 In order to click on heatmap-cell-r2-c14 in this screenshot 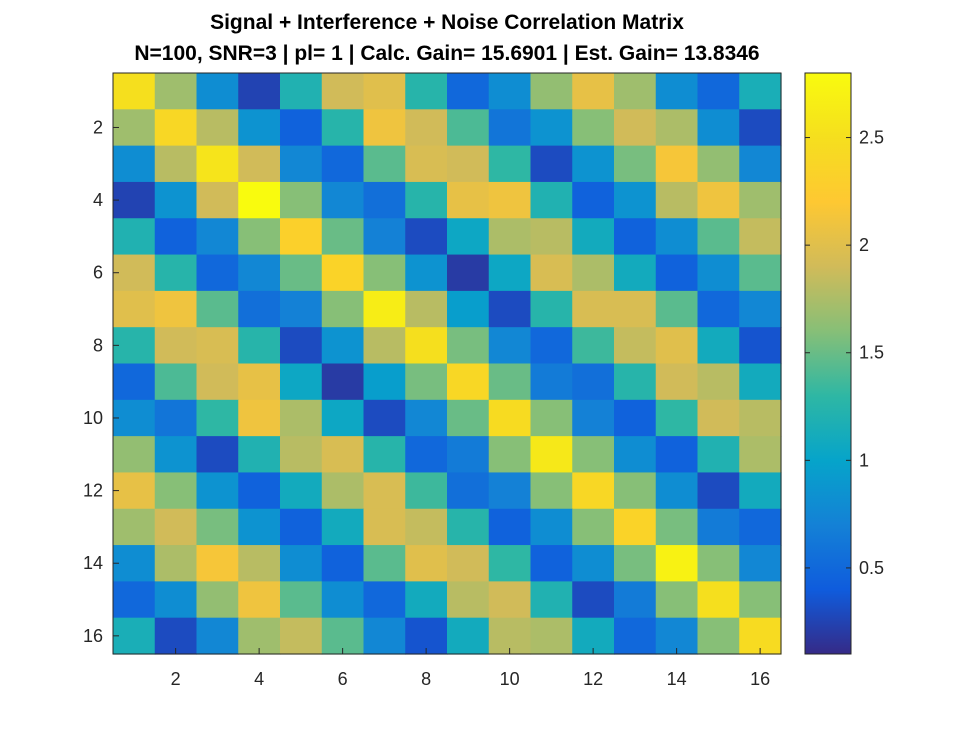, I will do `click(677, 128)`.